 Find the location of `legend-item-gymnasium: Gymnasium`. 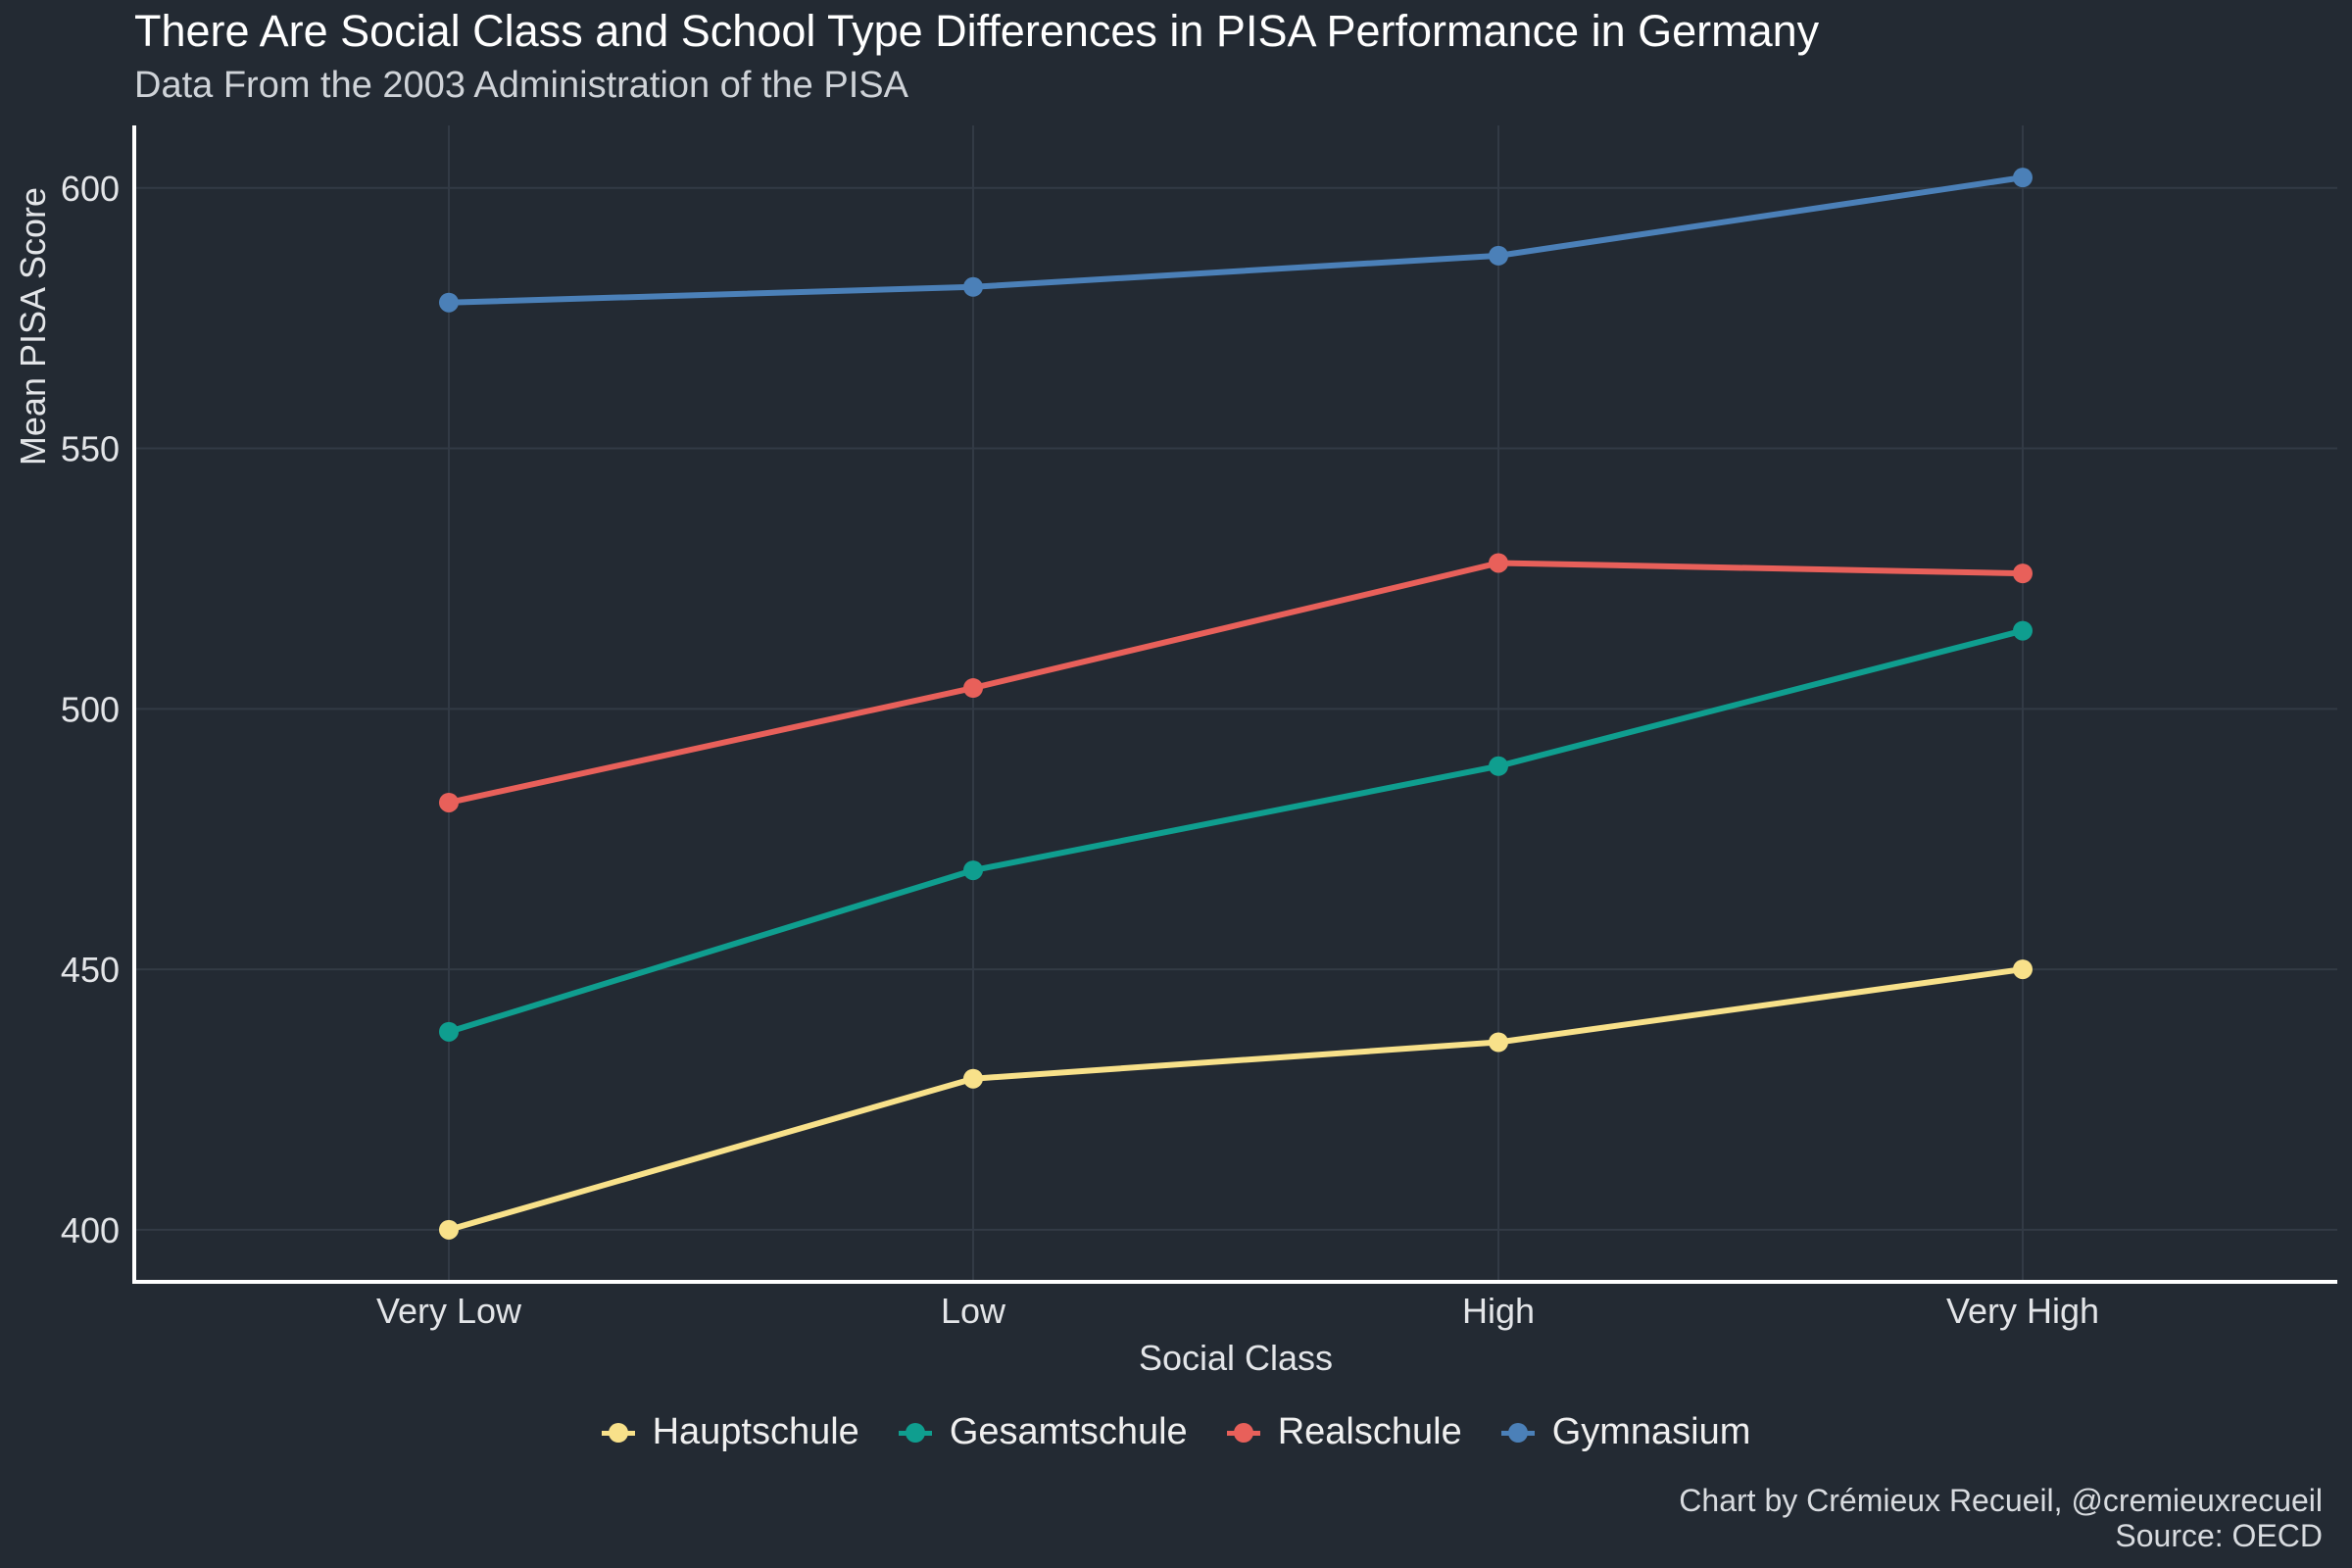

legend-item-gymnasium: Gymnasium is located at coordinates (1625, 1432).